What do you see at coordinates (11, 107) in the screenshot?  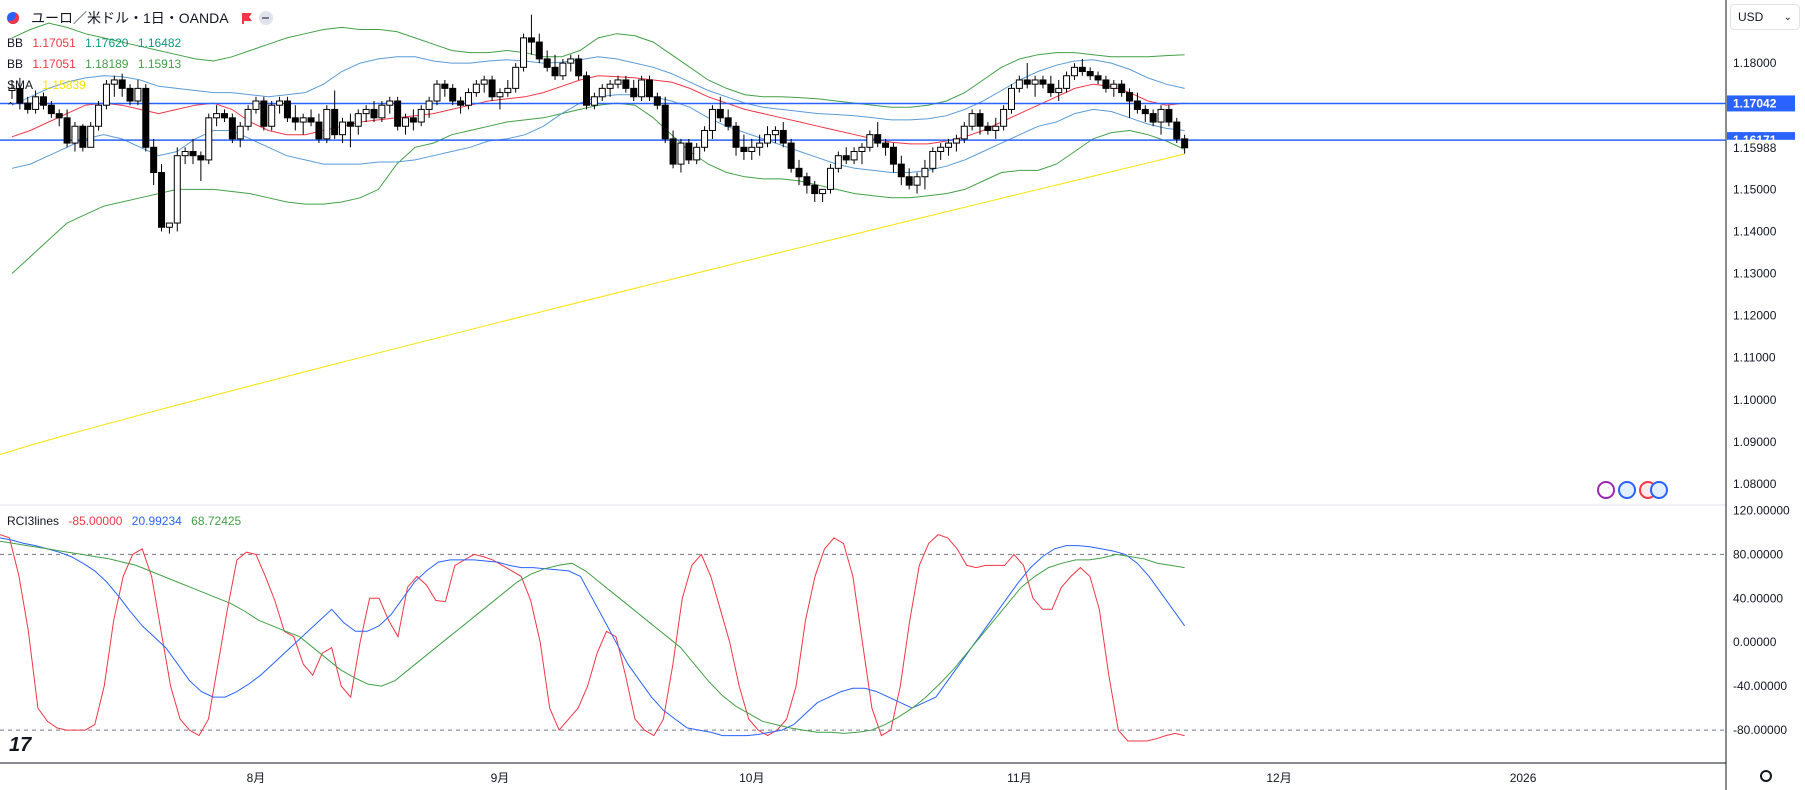 I see `collapse-legend-icon: ⌃` at bounding box center [11, 107].